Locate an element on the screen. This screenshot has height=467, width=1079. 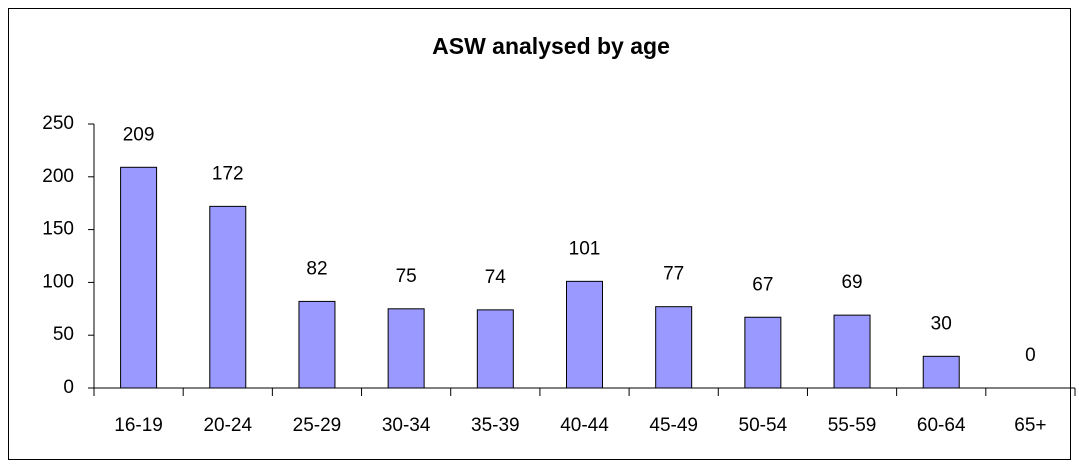
data-label: 75 is located at coordinates (406, 276).